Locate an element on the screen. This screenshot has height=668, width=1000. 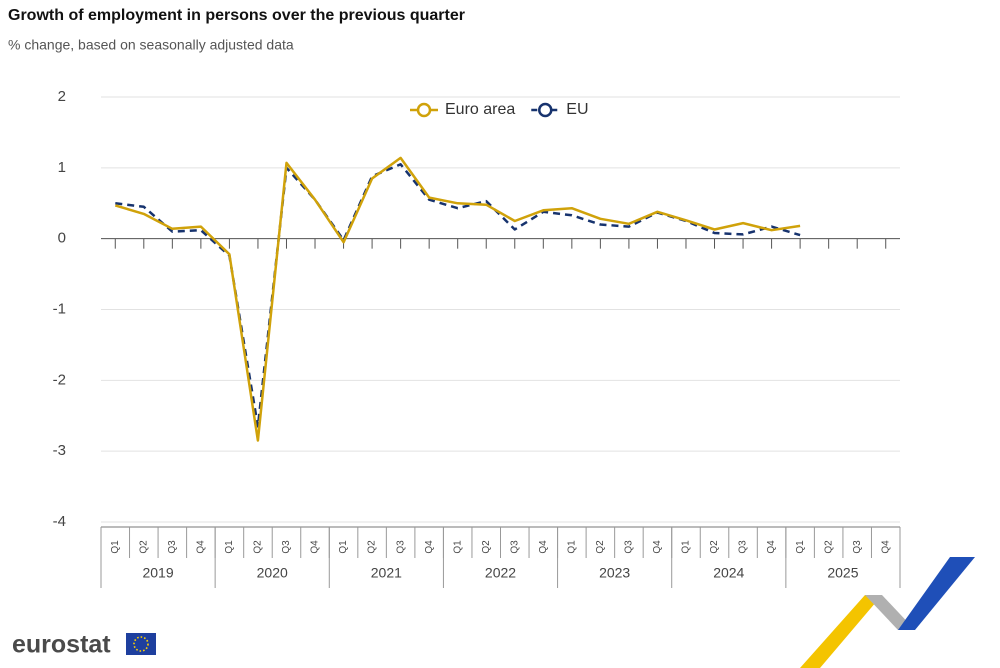
decoration is located at coordinates (887, 612).